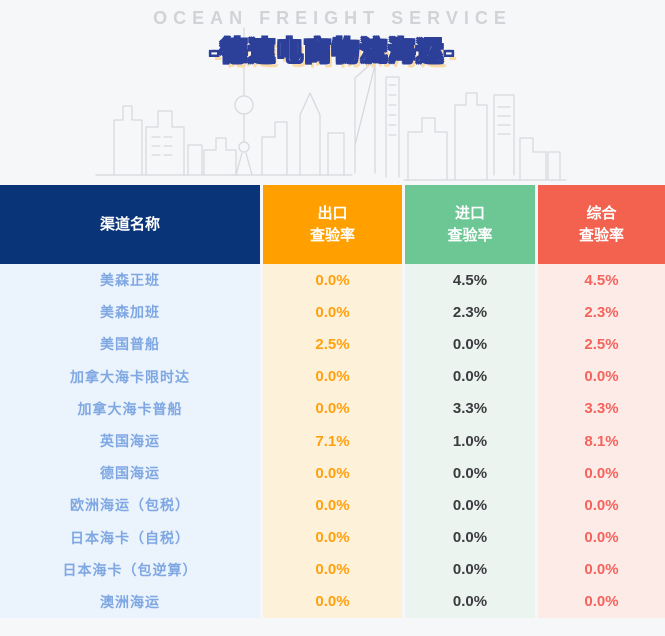 The height and width of the screenshot is (636, 665). I want to click on import-rate-cell: 4.5%, so click(470, 280).